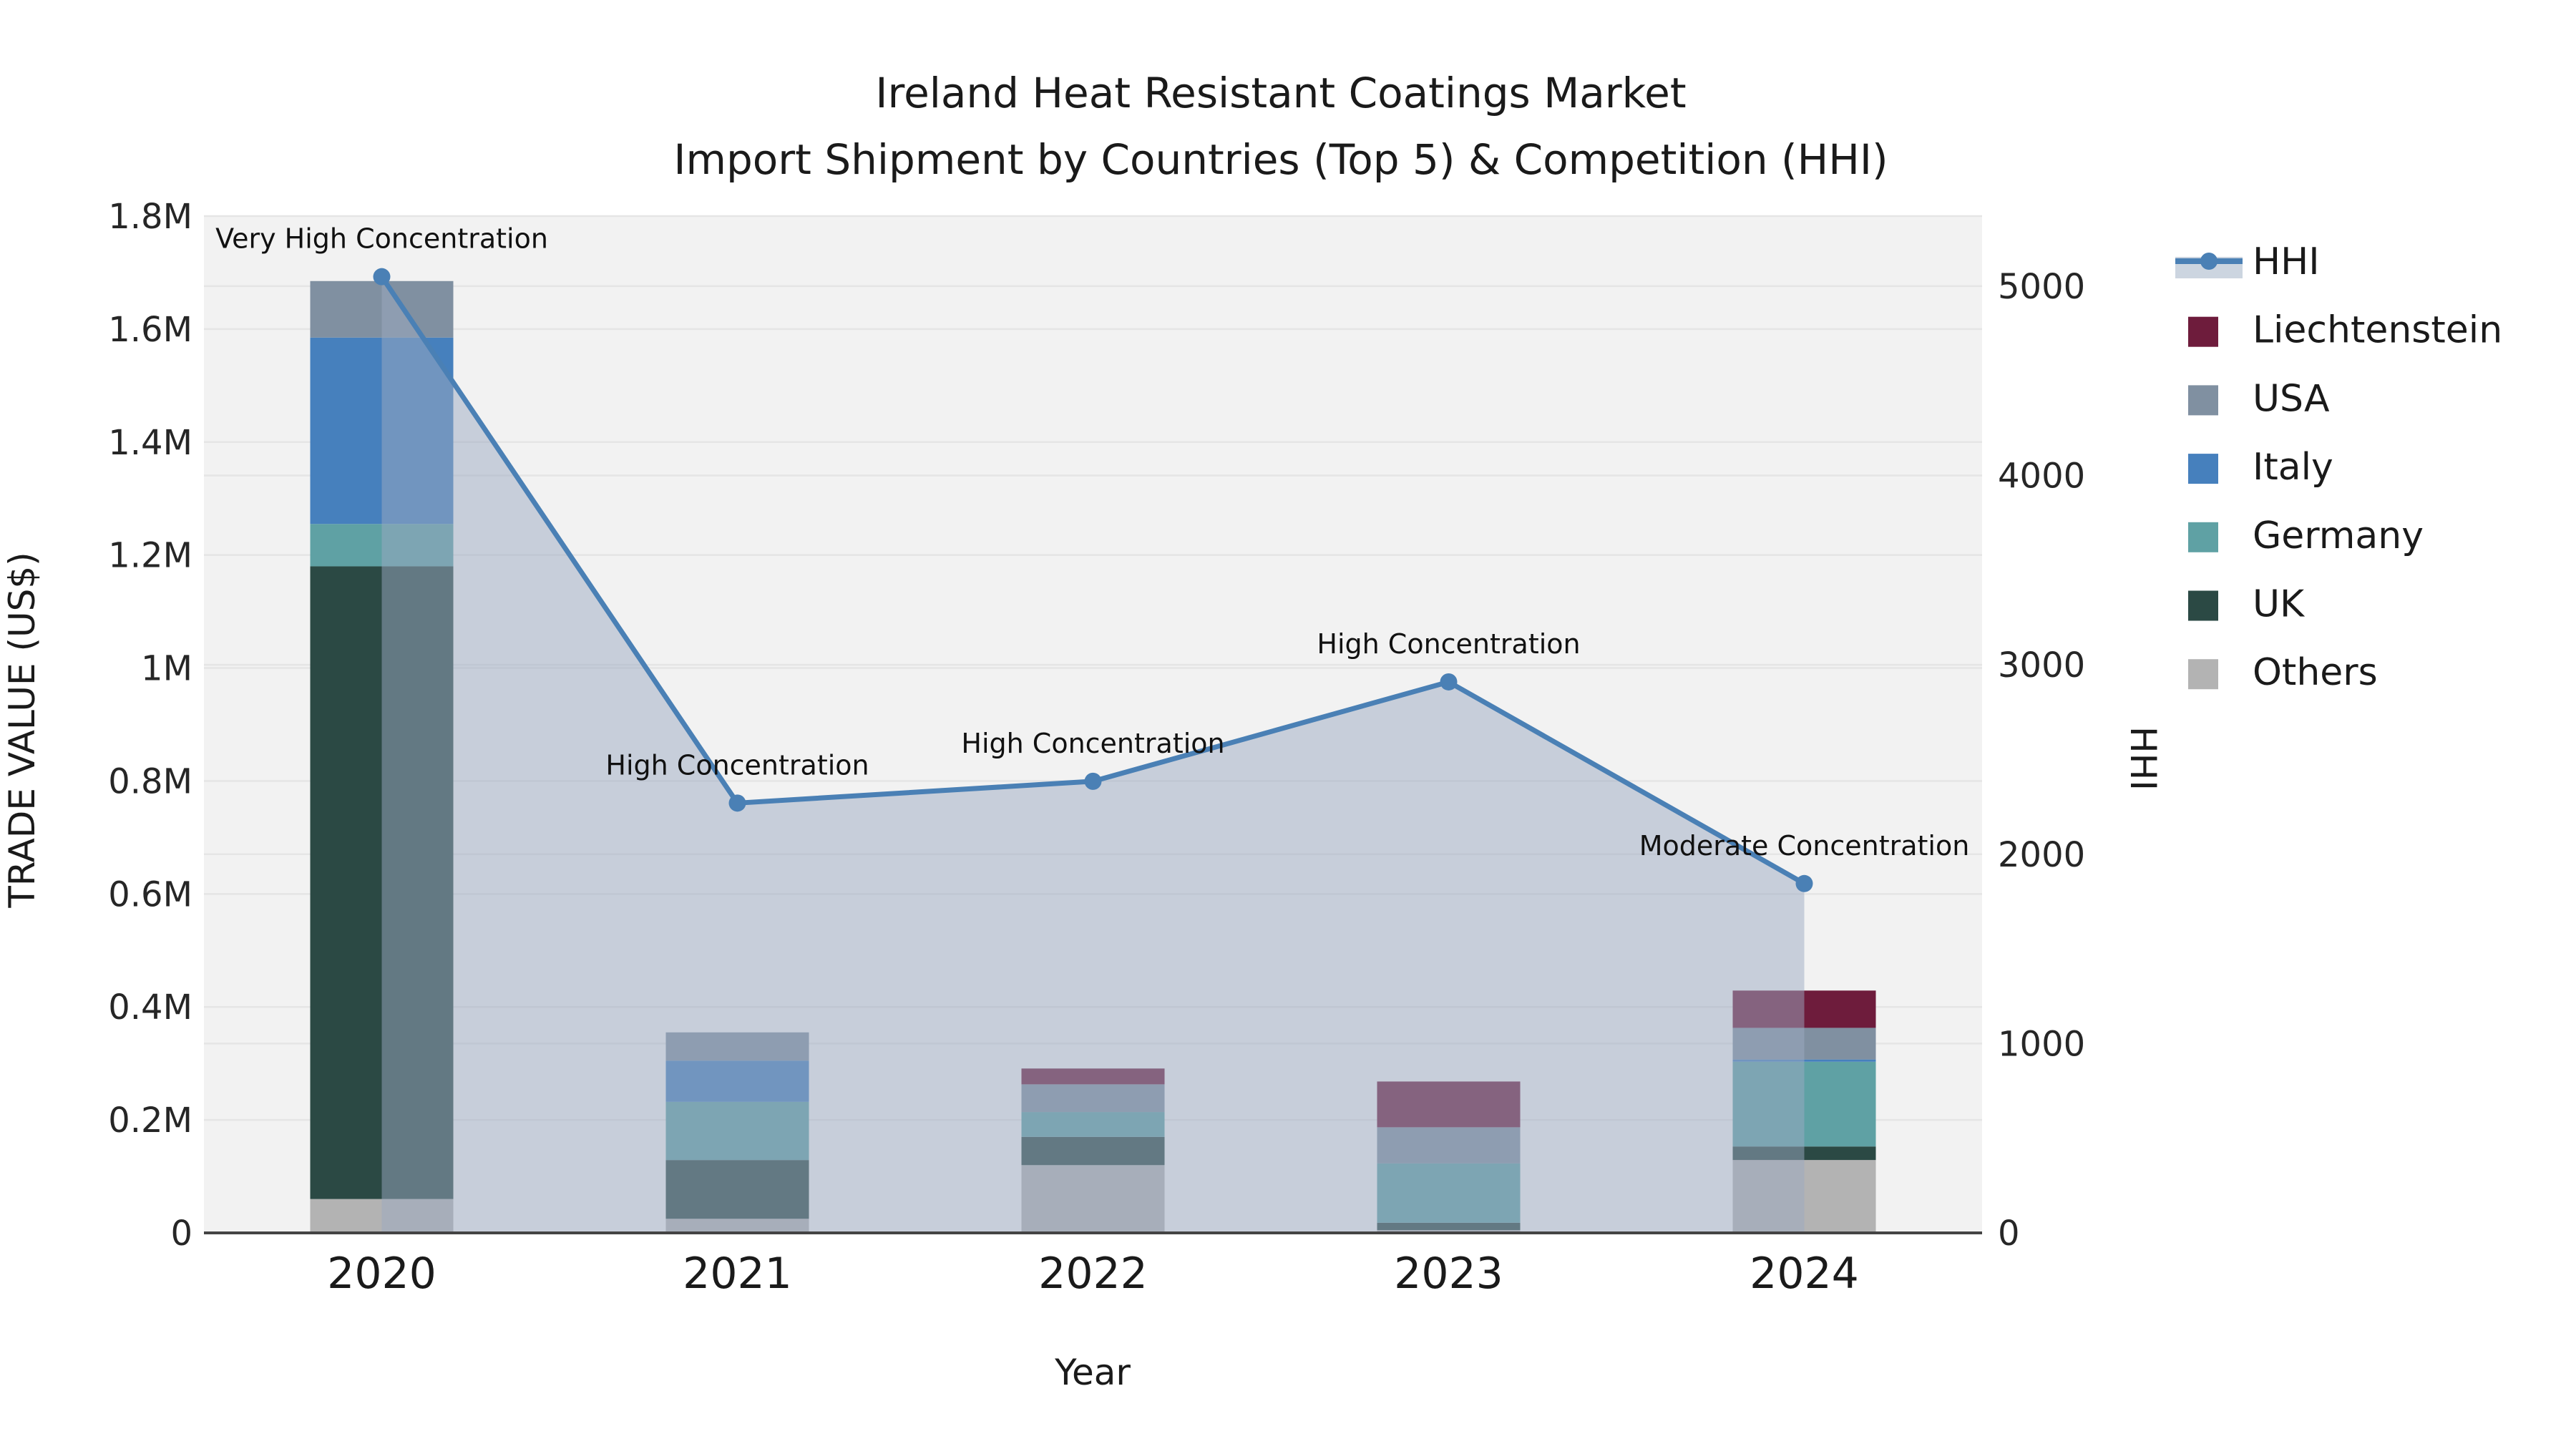 The height and width of the screenshot is (1449, 2576). What do you see at coordinates (2291, 398) in the screenshot?
I see `legend-label-usa: USA` at bounding box center [2291, 398].